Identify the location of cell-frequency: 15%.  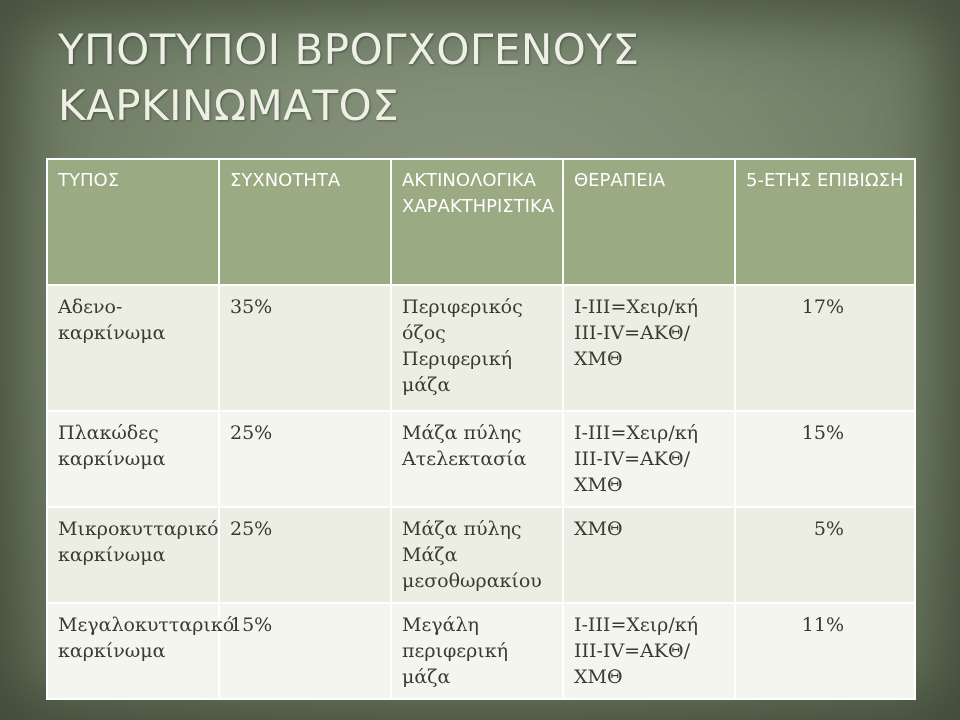
(305, 651).